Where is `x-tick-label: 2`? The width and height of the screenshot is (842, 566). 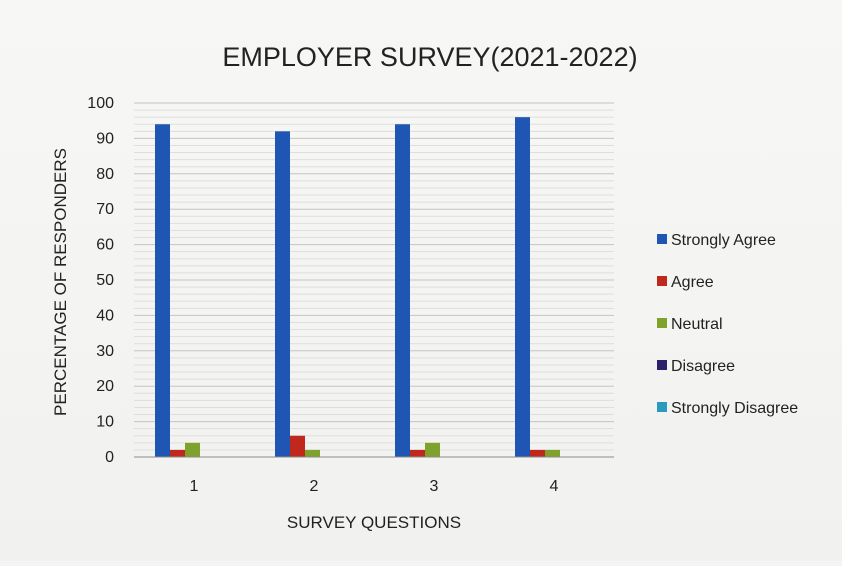 x-tick-label: 2 is located at coordinates (314, 486).